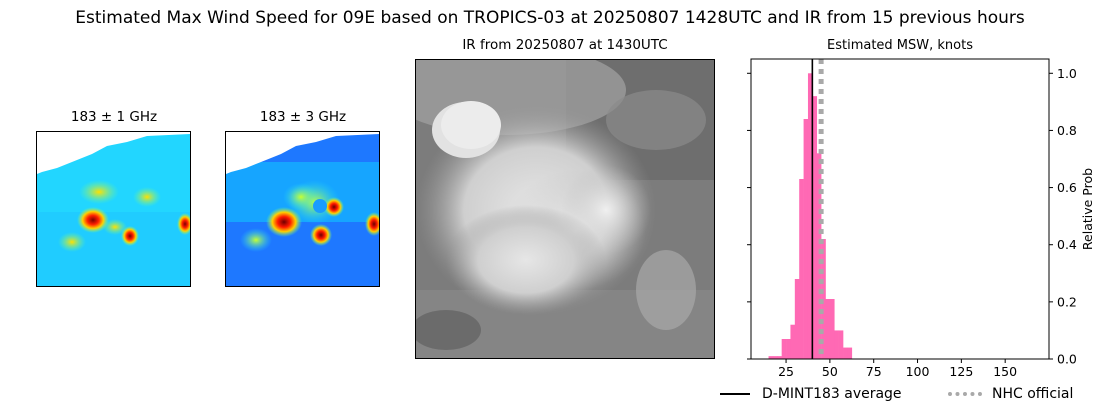  Describe the element at coordinates (303, 117) in the screenshot. I see `mw2-panel-title: 183 ± 3 GHz` at that location.